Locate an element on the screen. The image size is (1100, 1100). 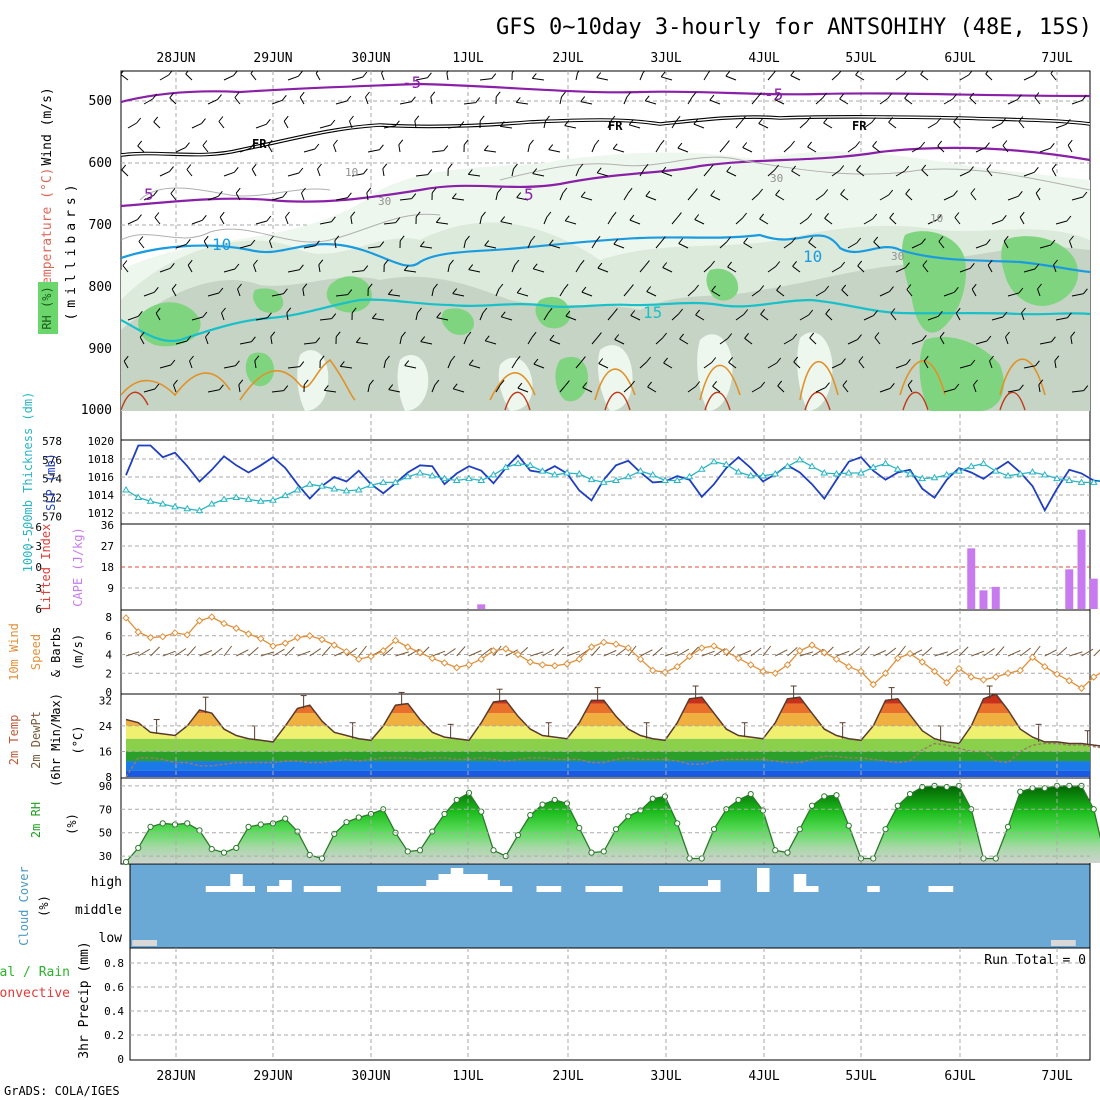
cape-bar is located at coordinates (983, 599).